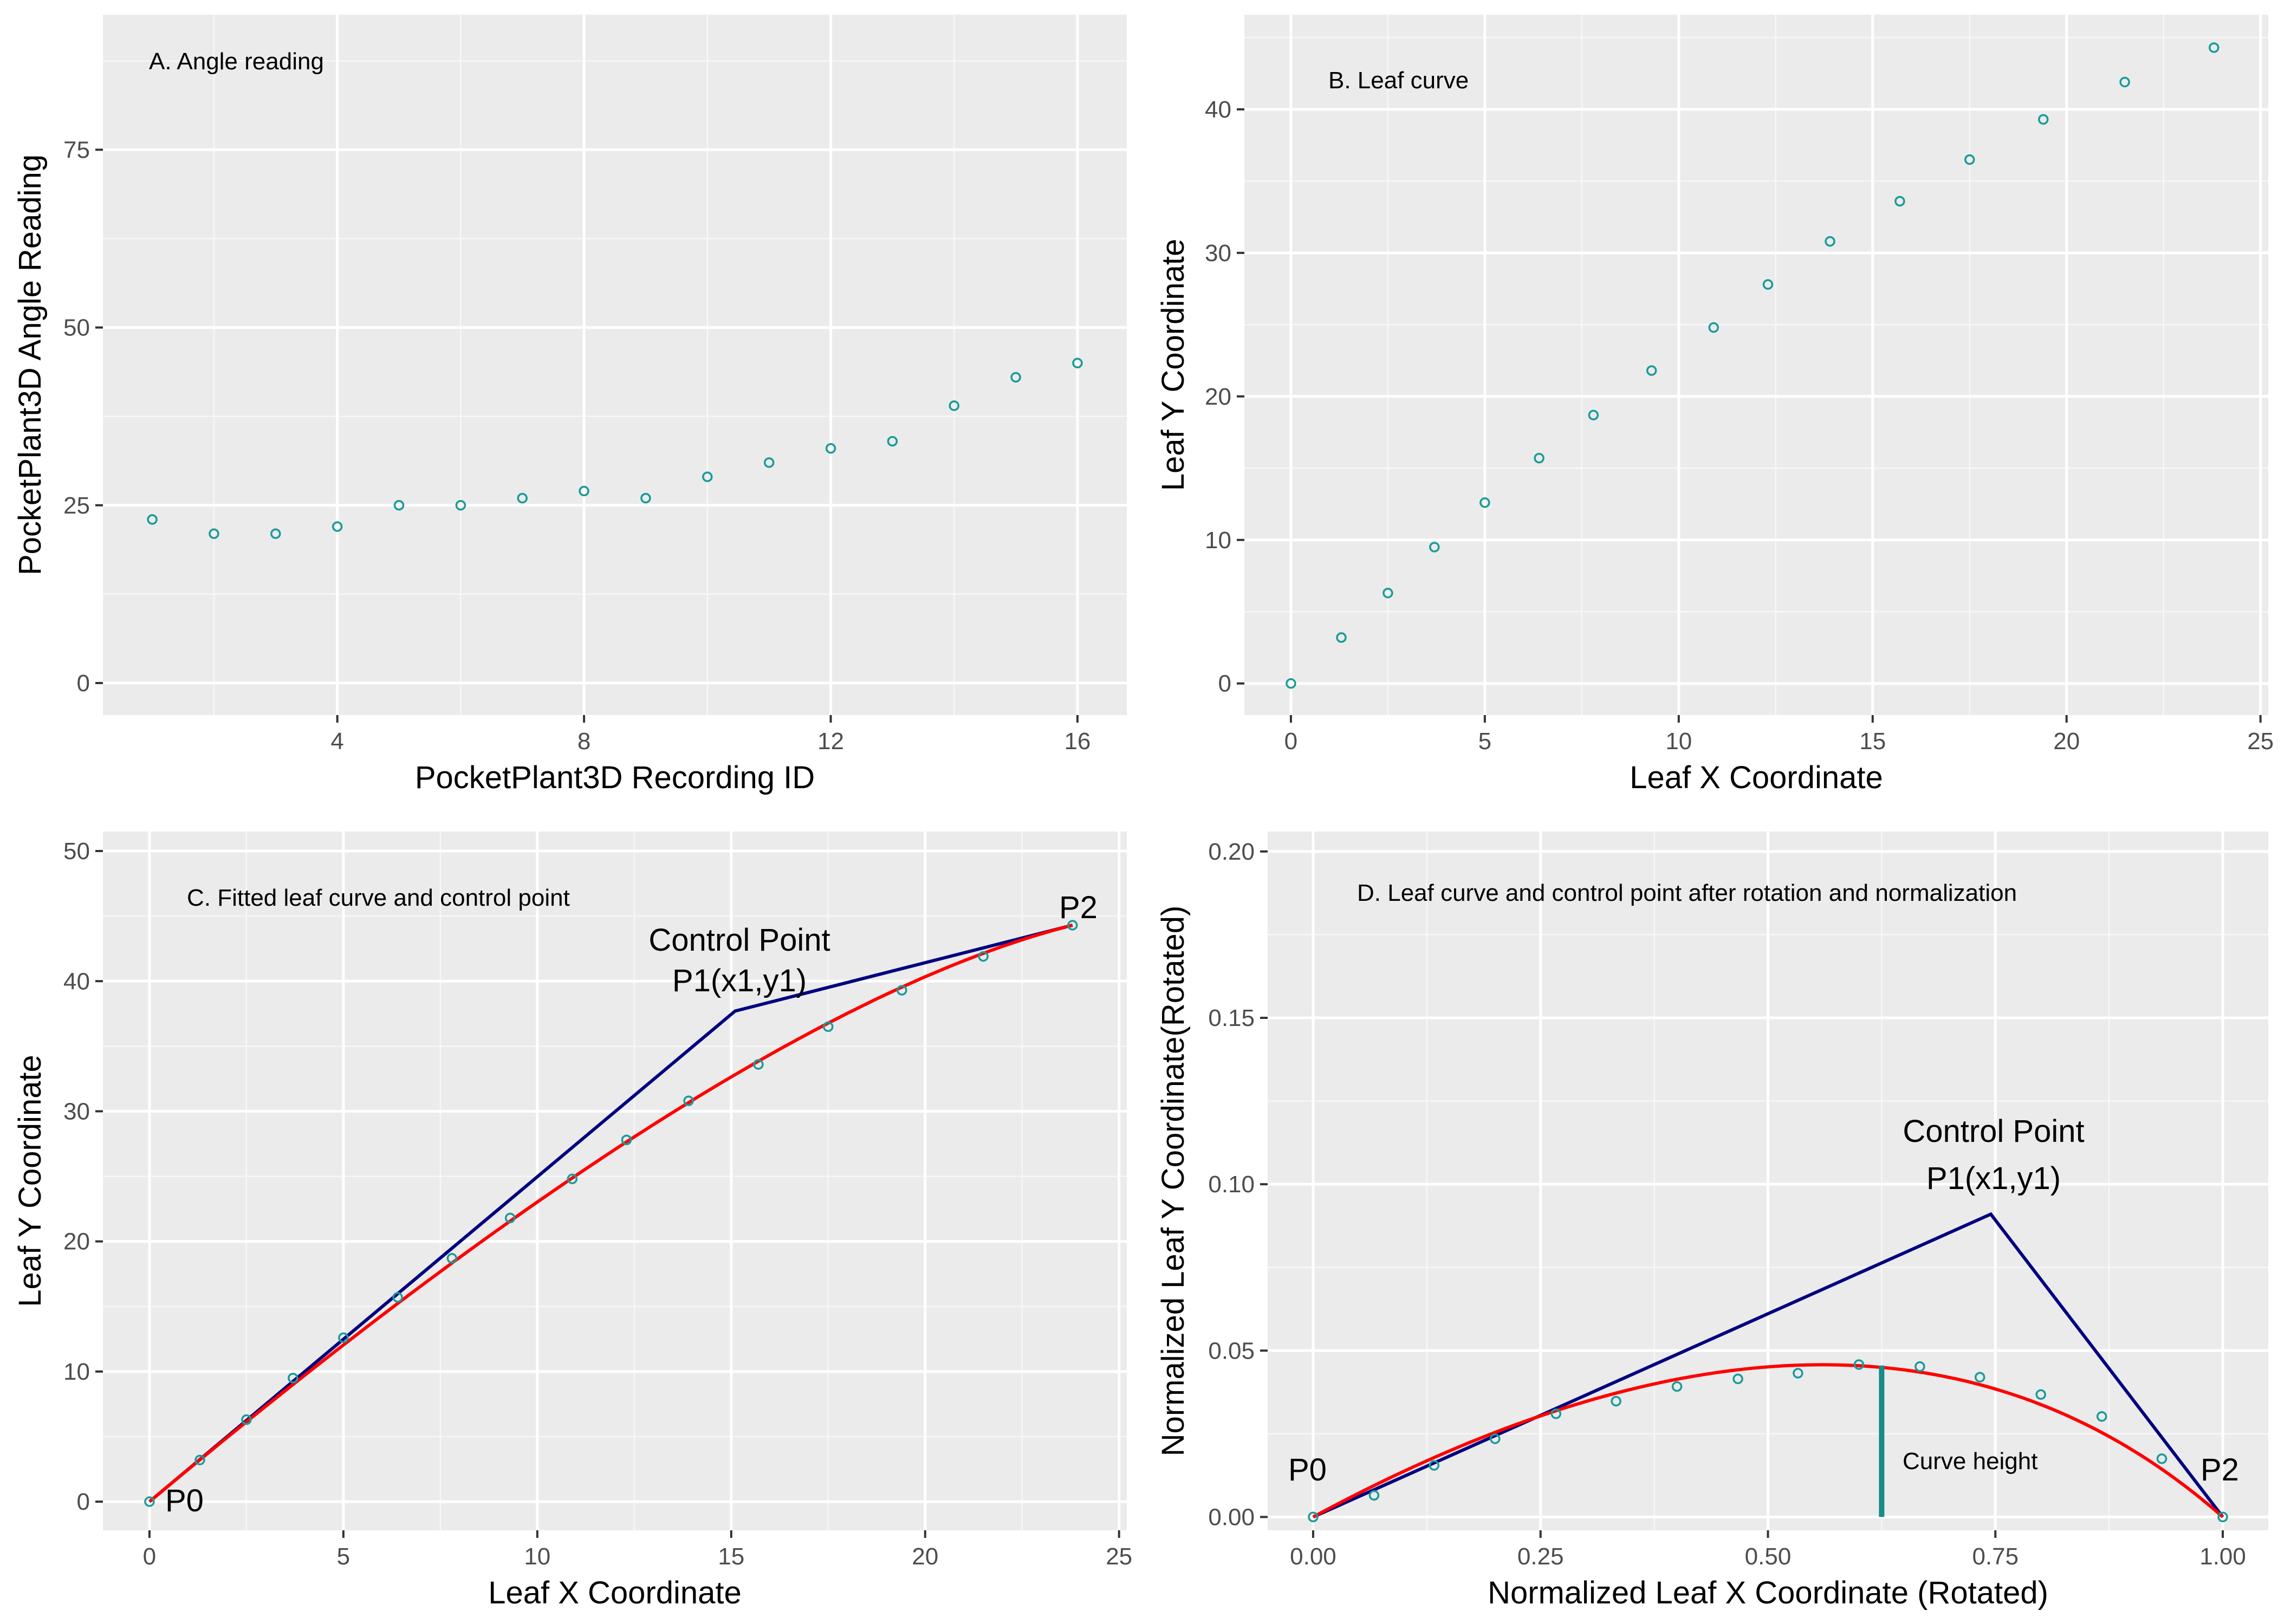  Describe the element at coordinates (1077, 741) in the screenshot. I see `x-tick-label: 16` at that location.